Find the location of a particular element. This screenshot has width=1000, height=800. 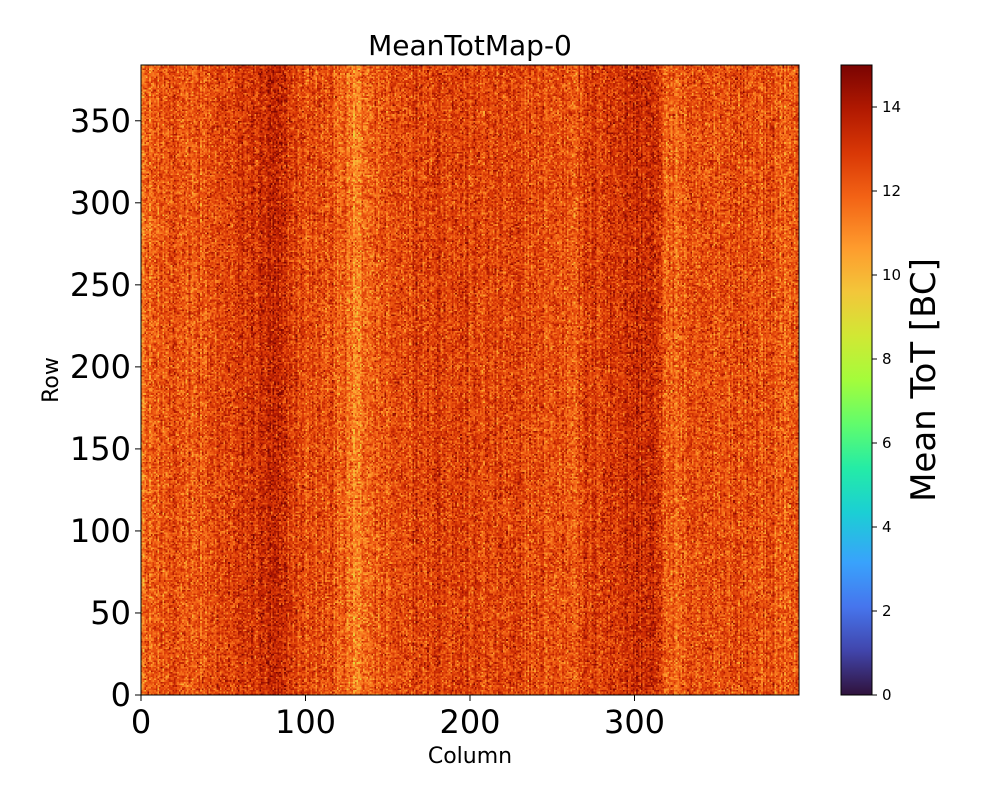

y-tick-label: 0 is located at coordinates (121, 695).